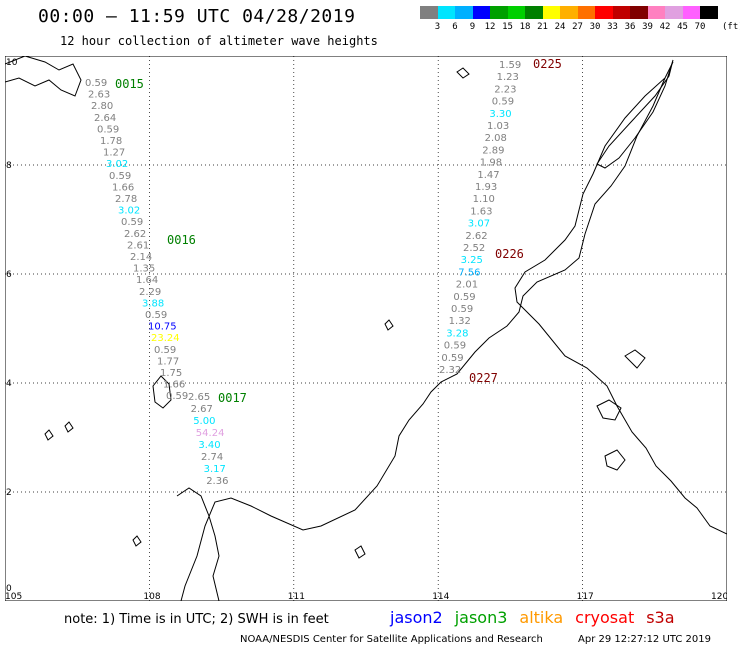 The image size is (740, 650). I want to click on x-tick-label: 111, so click(296, 596).